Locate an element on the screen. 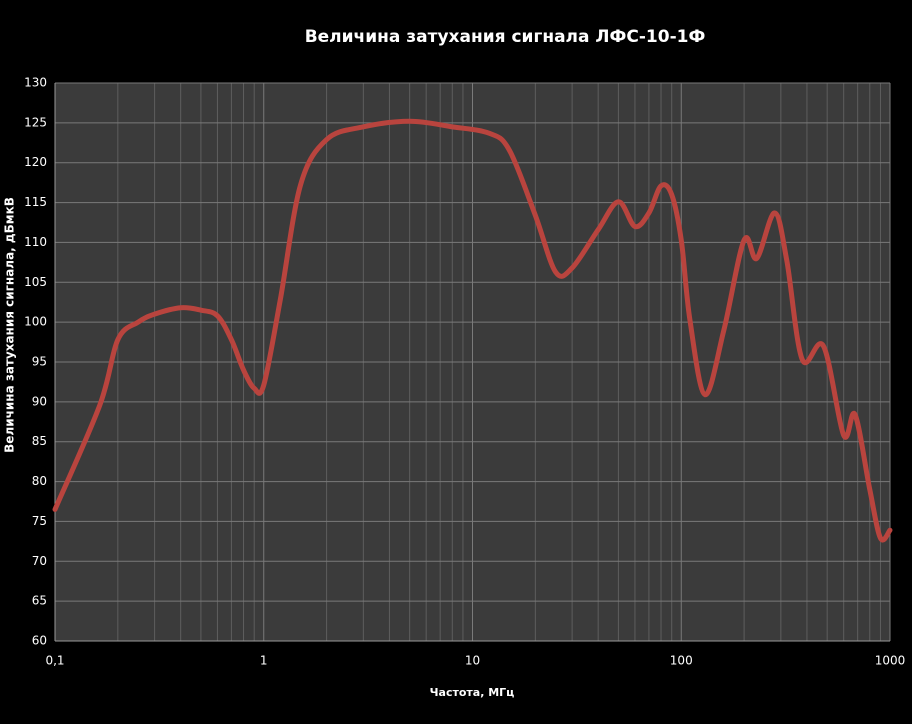 This screenshot has width=912, height=724. x-tick-label: 100 is located at coordinates (681, 661).